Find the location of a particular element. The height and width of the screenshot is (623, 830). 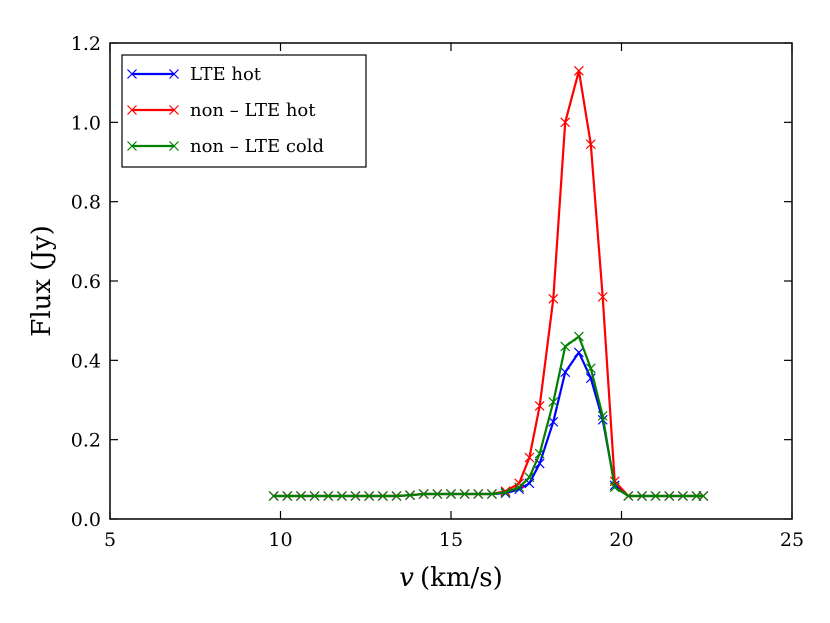

legend-entry: non – LTE cold is located at coordinates (225, 146).